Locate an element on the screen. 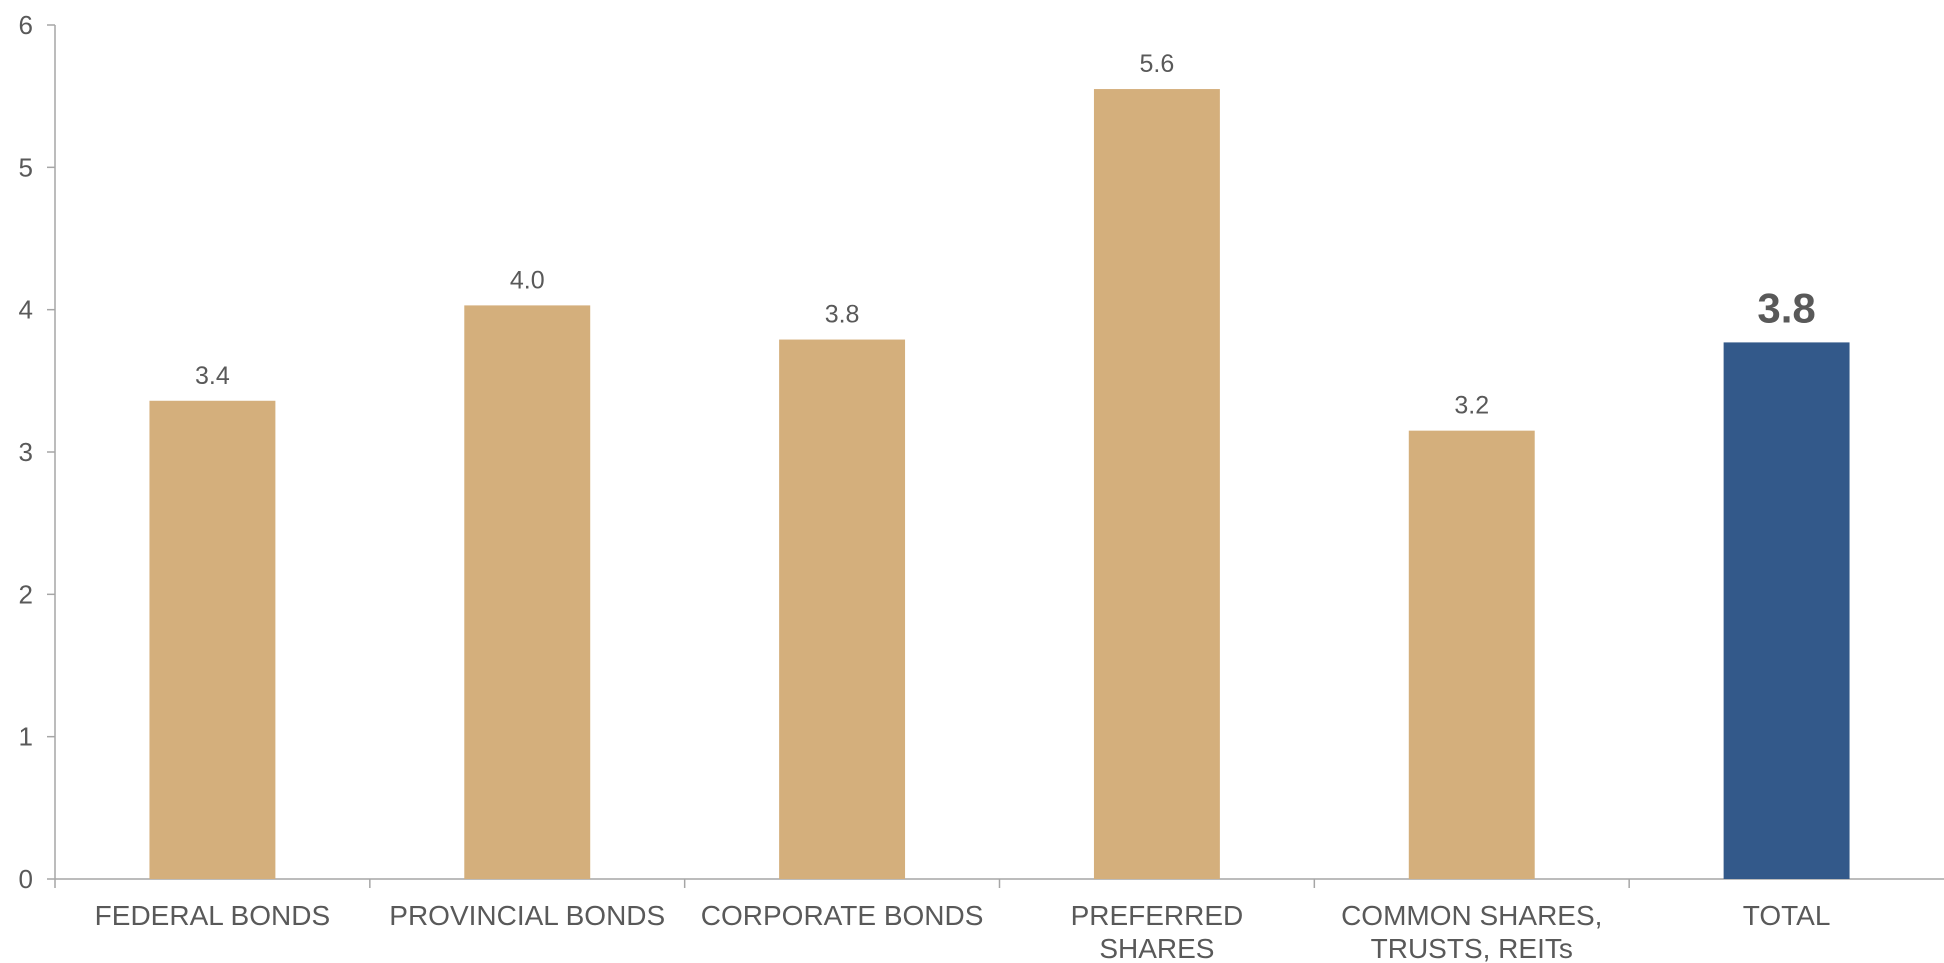  category-label: TRUSTS, REITs is located at coordinates (1472, 948).